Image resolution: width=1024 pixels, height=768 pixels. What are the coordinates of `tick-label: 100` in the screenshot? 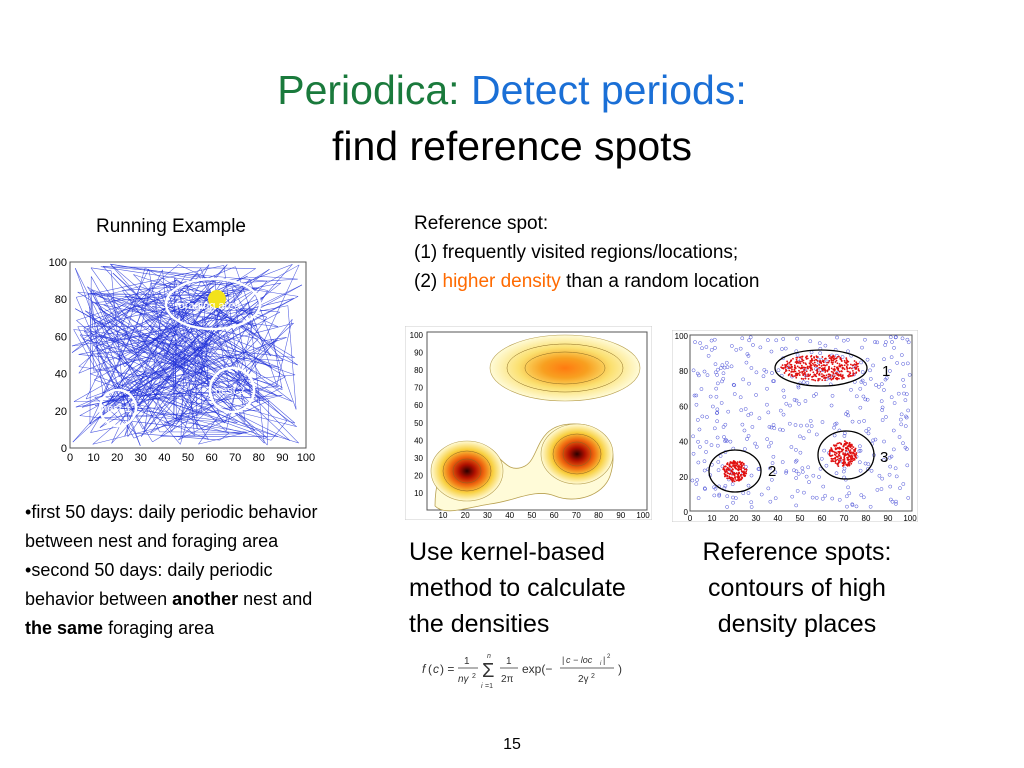 It's located at (643, 515).